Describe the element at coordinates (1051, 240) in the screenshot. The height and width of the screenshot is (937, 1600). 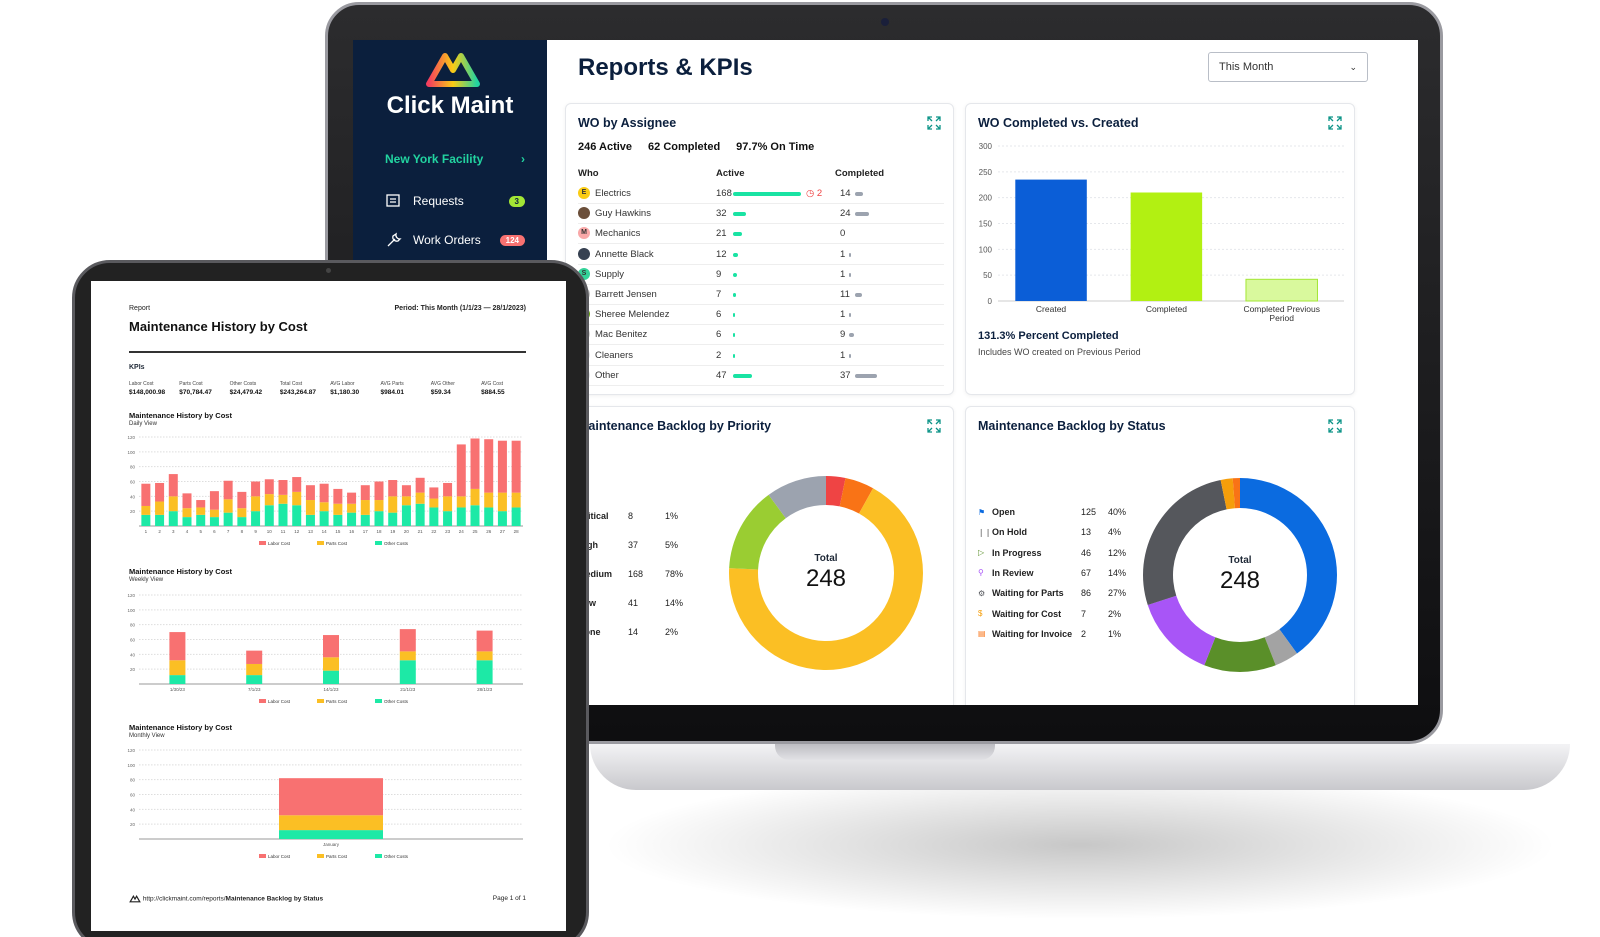
I see `bar-created` at that location.